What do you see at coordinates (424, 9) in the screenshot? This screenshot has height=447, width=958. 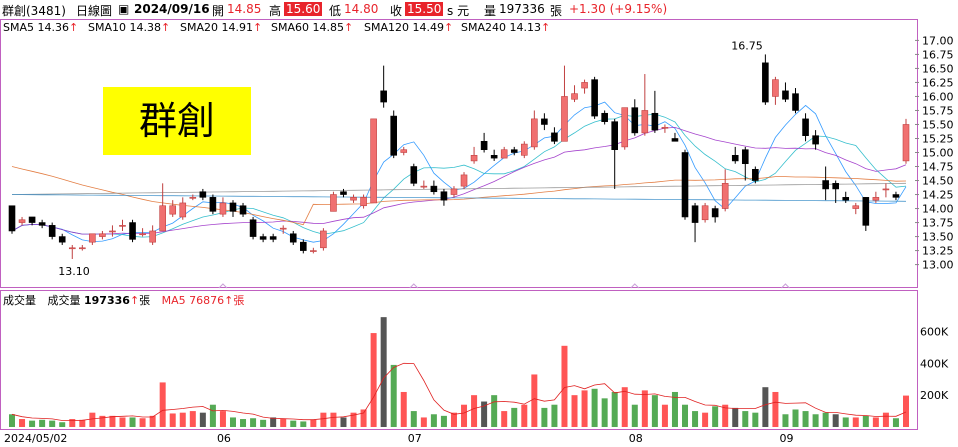 I see `close-value: 15.50` at bounding box center [424, 9].